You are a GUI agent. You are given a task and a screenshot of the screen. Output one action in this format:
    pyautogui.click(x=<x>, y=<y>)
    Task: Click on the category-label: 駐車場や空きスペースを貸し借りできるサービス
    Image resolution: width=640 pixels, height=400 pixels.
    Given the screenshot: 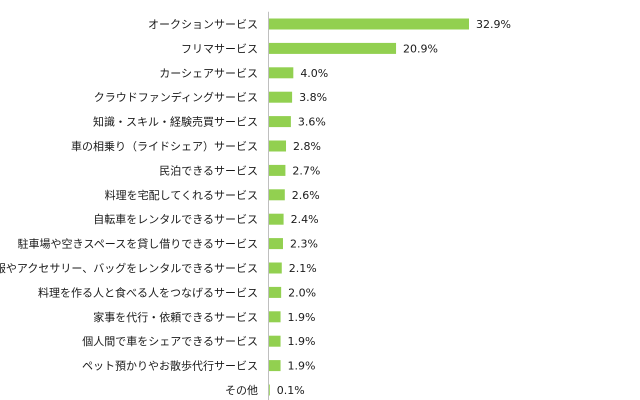 What is the action you would take?
    pyautogui.click(x=138, y=244)
    